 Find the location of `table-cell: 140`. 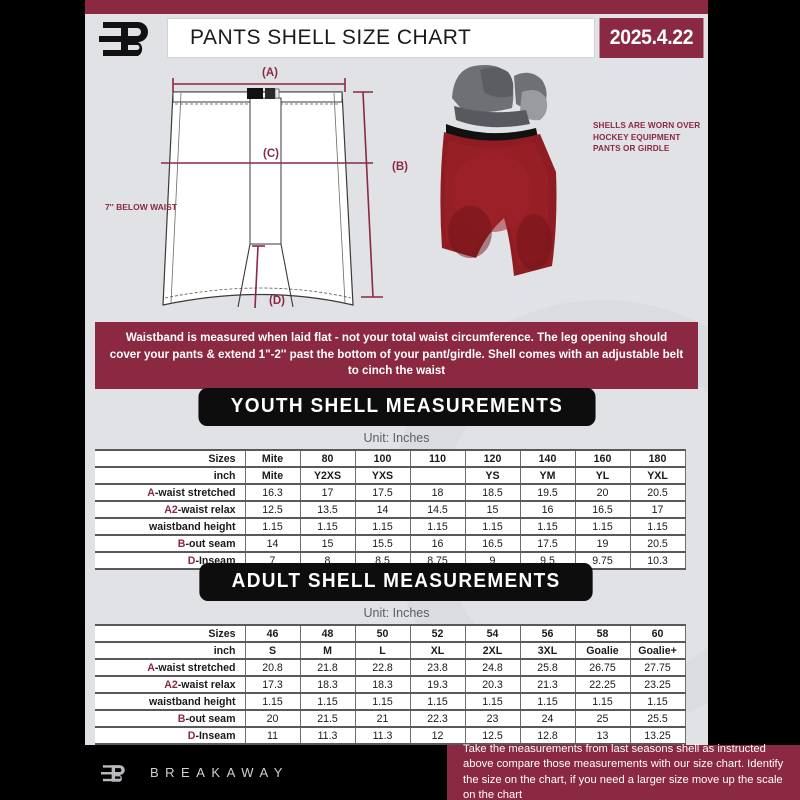

table-cell: 140 is located at coordinates (547, 458).